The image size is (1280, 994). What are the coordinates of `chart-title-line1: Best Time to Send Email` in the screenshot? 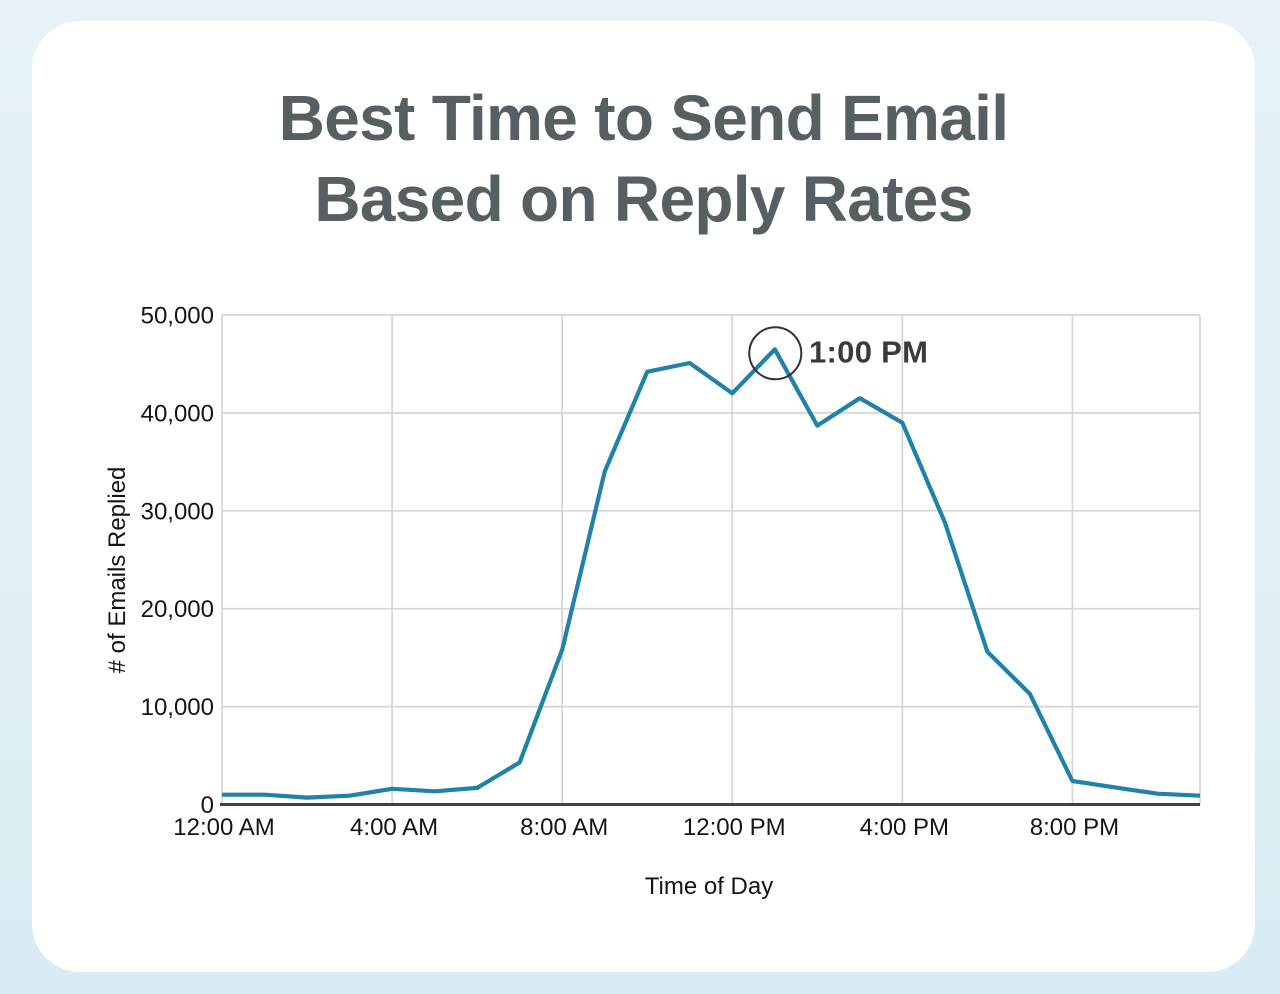 It's located at (643, 118).